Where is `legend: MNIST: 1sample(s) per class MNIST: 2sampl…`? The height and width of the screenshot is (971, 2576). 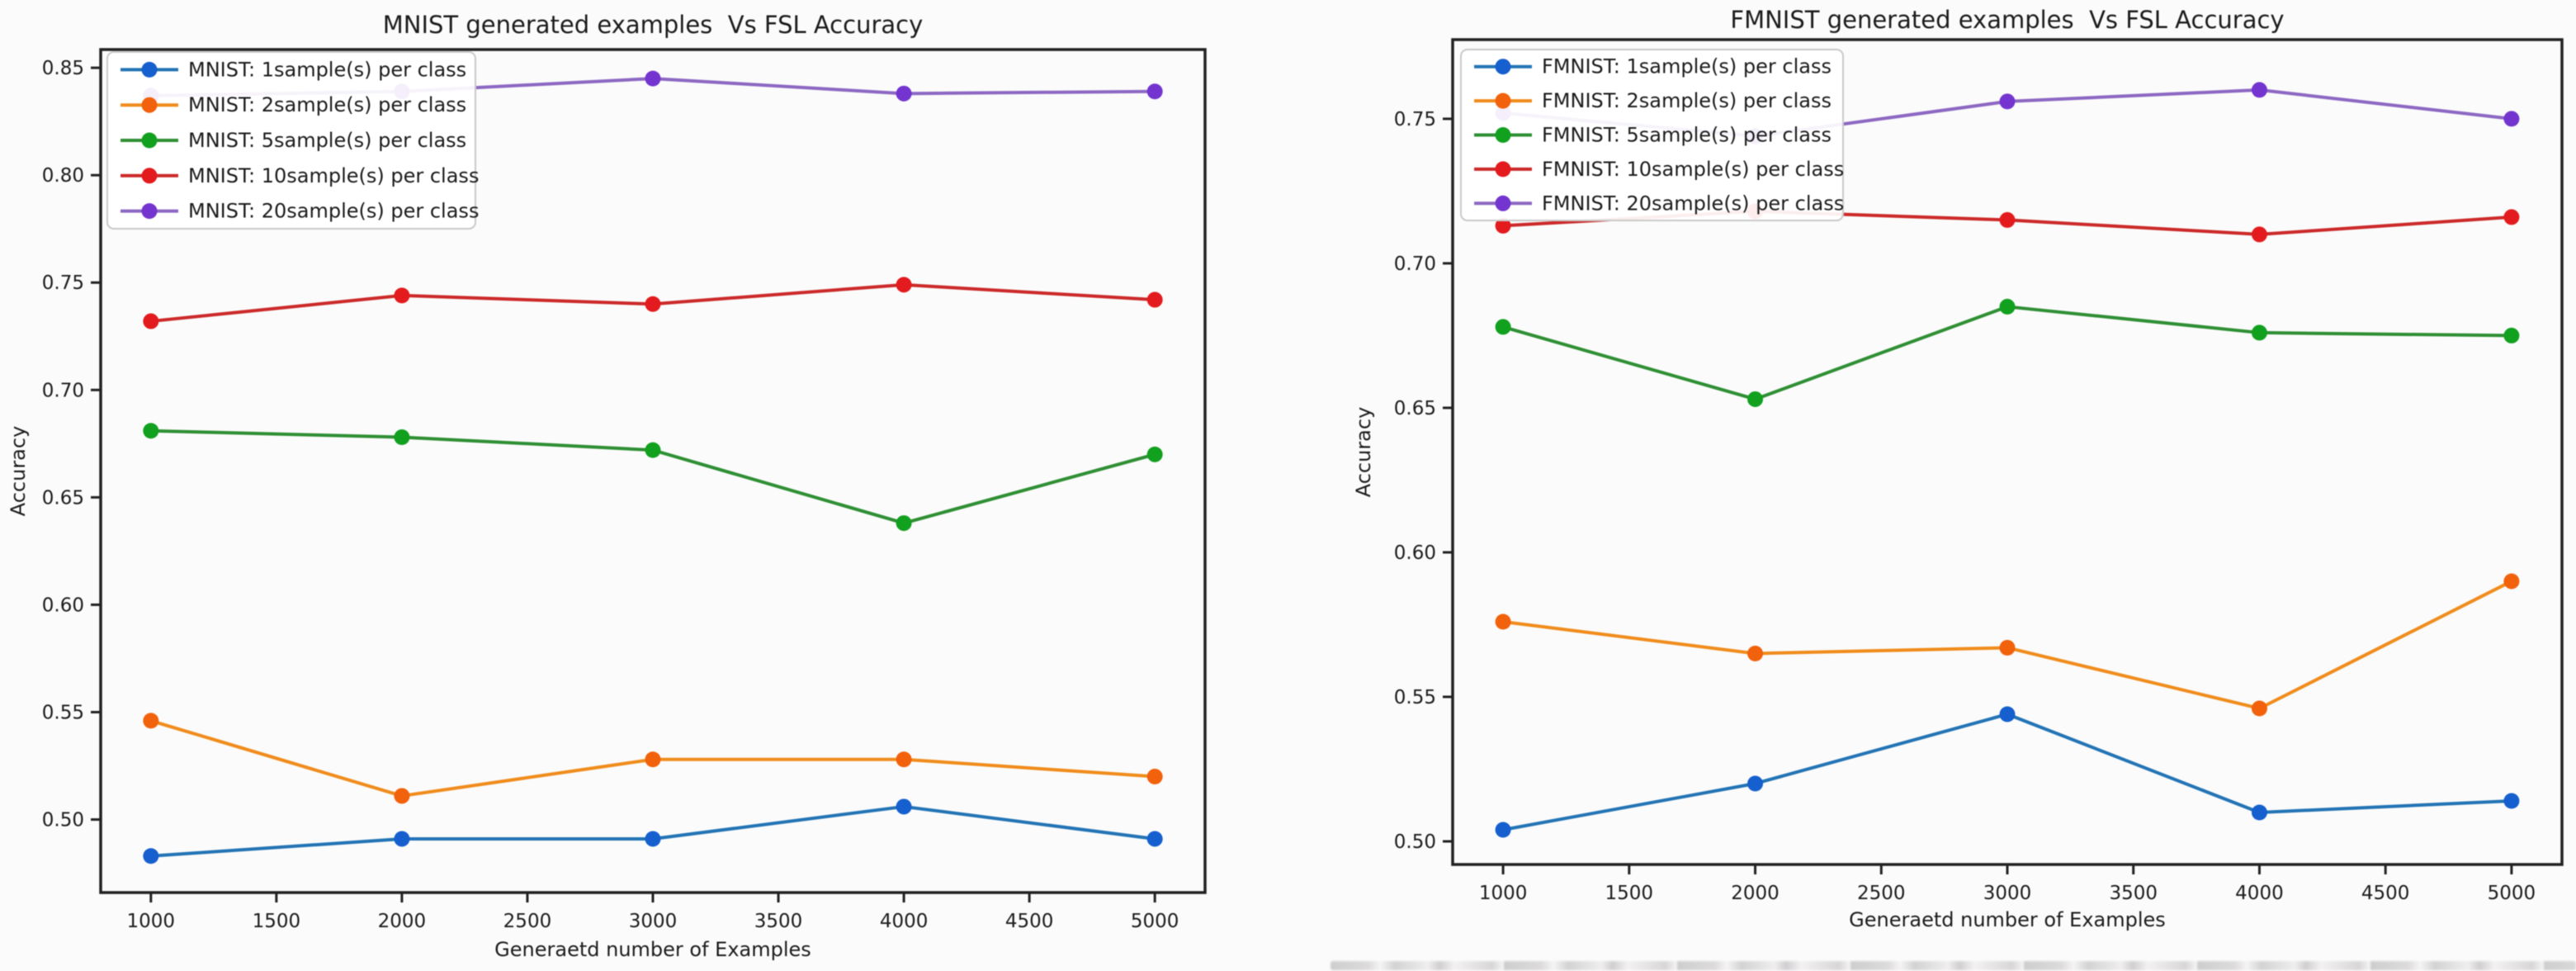
legend: MNIST: 1sample(s) per class MNIST: 2sampl… is located at coordinates (292, 140).